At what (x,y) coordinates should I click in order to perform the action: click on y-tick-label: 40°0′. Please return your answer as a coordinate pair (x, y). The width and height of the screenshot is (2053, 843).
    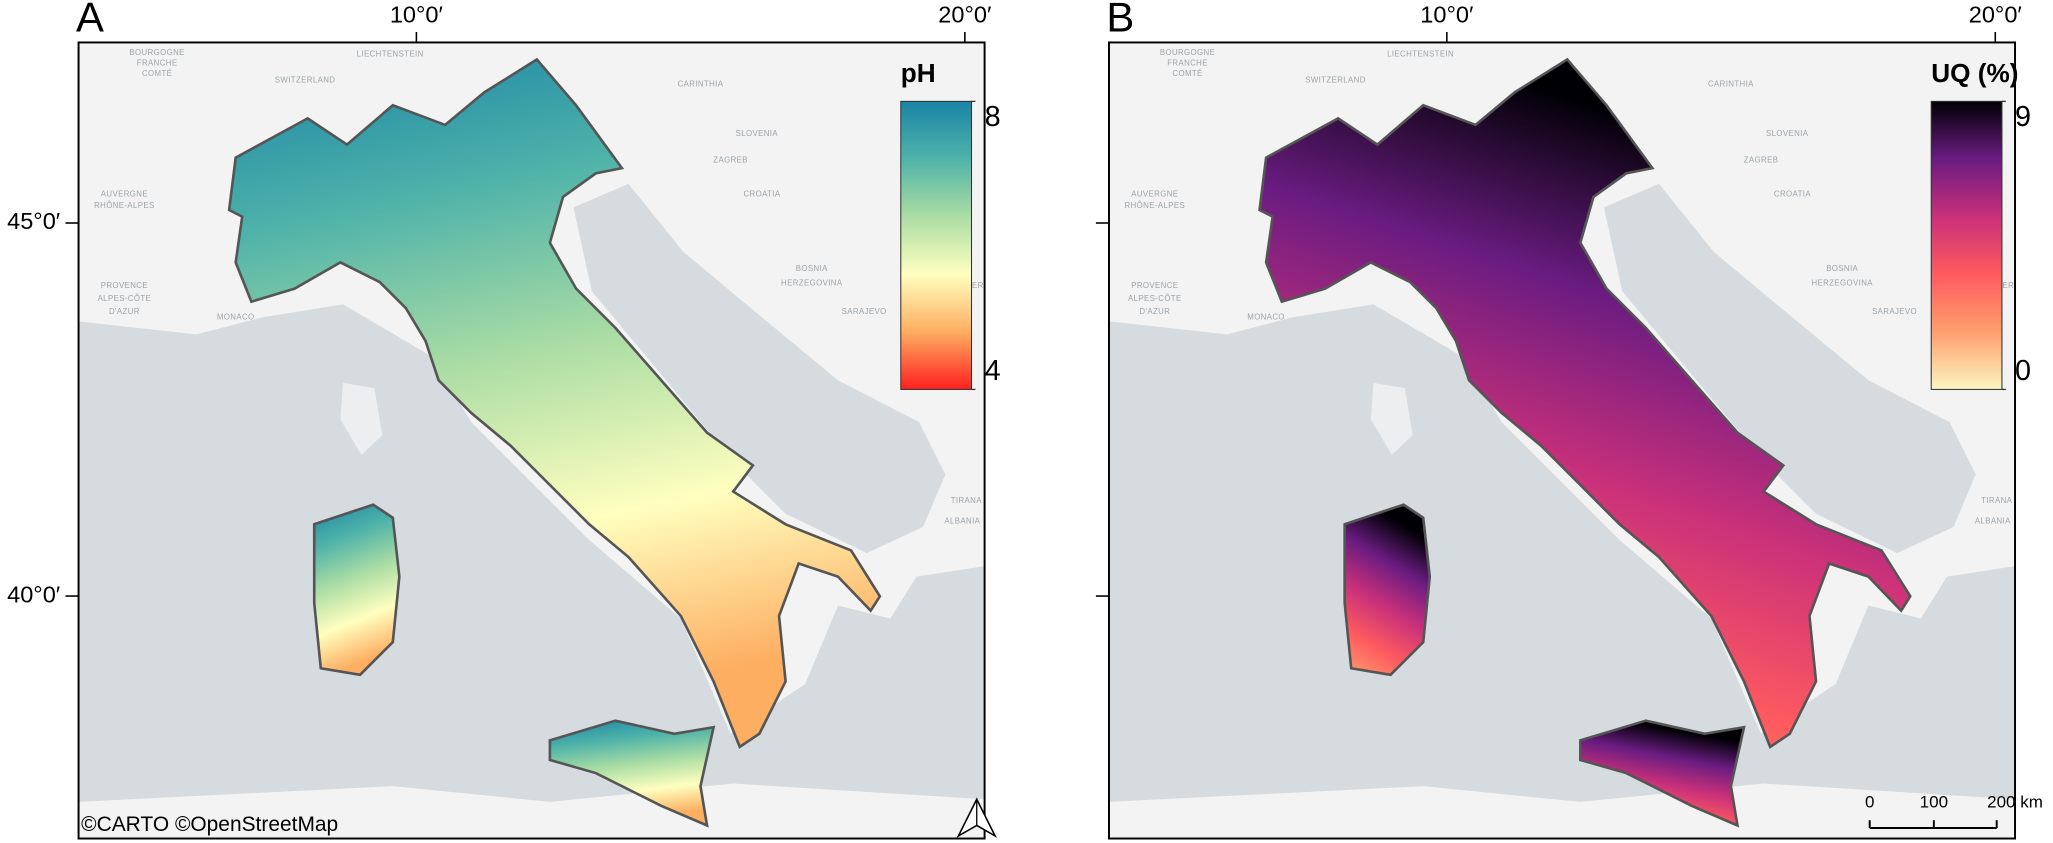
    Looking at the image, I should click on (33, 594).